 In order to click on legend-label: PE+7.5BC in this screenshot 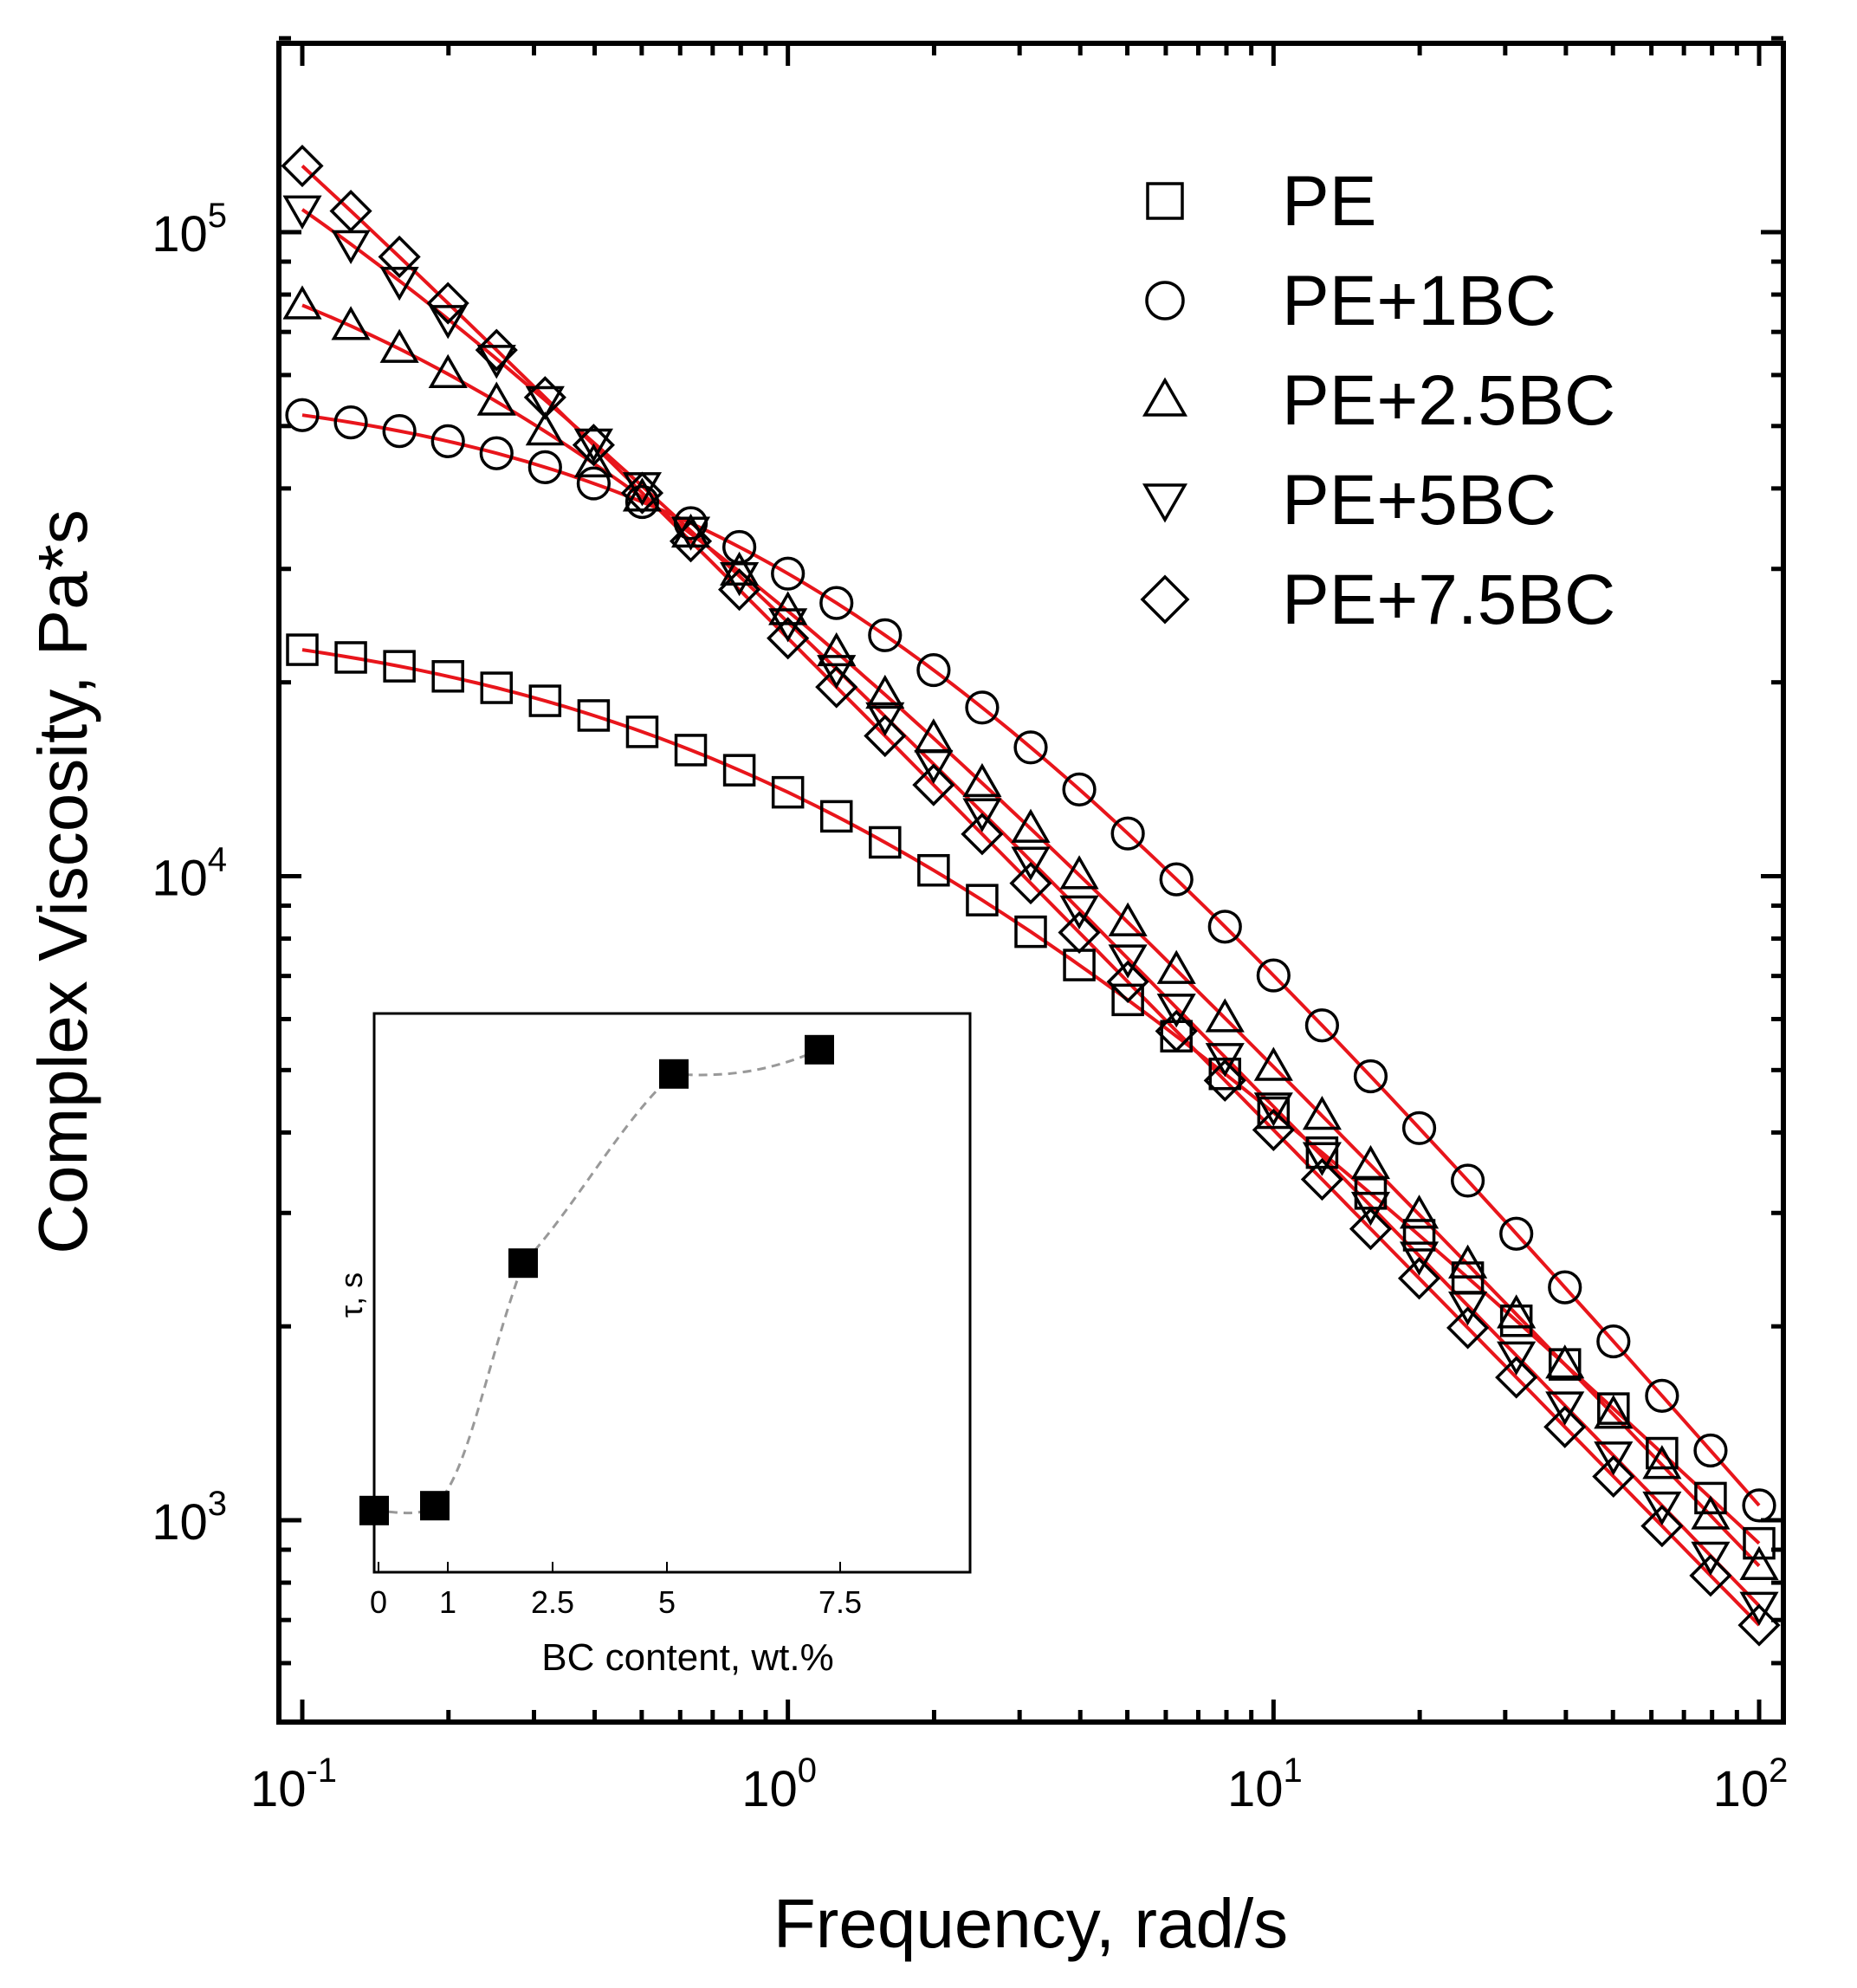, I will do `click(1448, 599)`.